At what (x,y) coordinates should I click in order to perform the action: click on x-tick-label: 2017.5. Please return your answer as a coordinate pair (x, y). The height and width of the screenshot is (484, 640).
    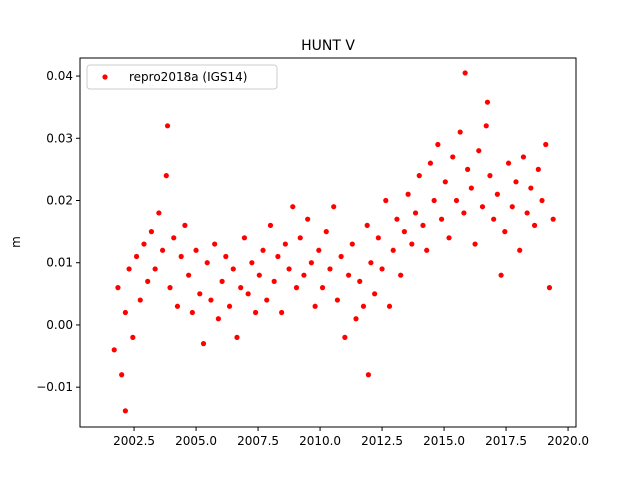
    Looking at the image, I should click on (506, 441).